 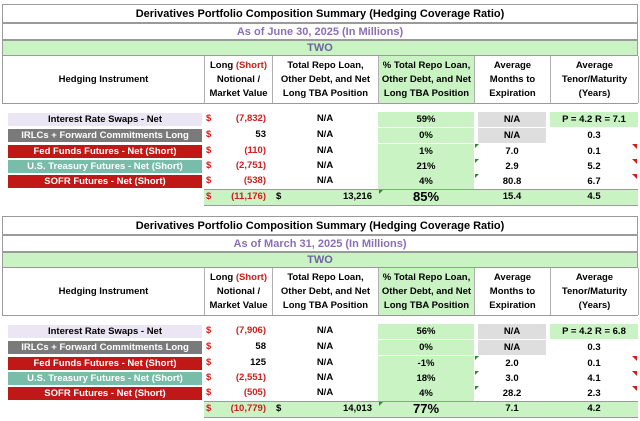 I want to click on tenor-value: 0.3, so click(x=594, y=135).